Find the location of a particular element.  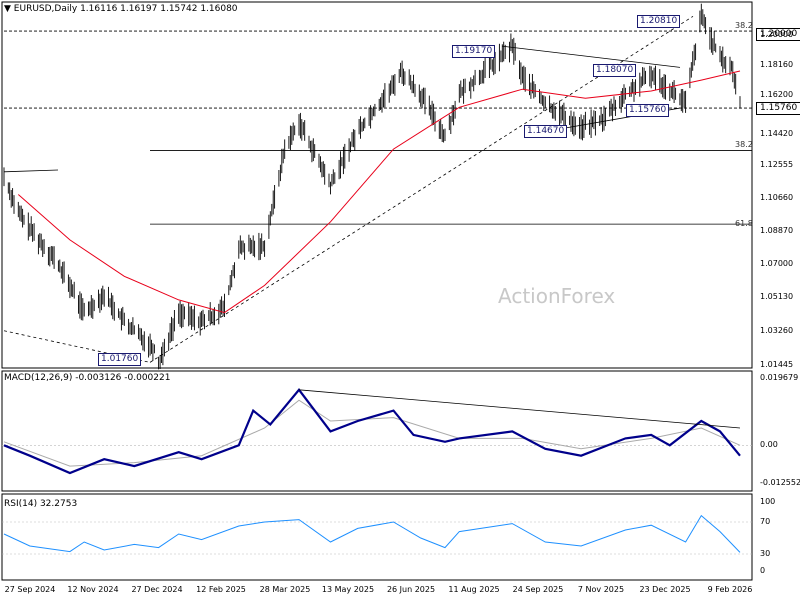

resistance-price-tag: 1.20000 is located at coordinates (778, 34).